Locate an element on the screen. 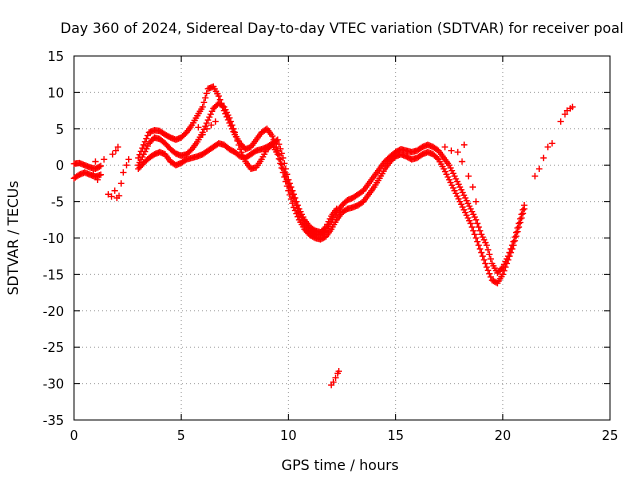 This screenshot has height=480, width=640. y-axis-title: SDTVAR / TECUs is located at coordinates (14, 238).